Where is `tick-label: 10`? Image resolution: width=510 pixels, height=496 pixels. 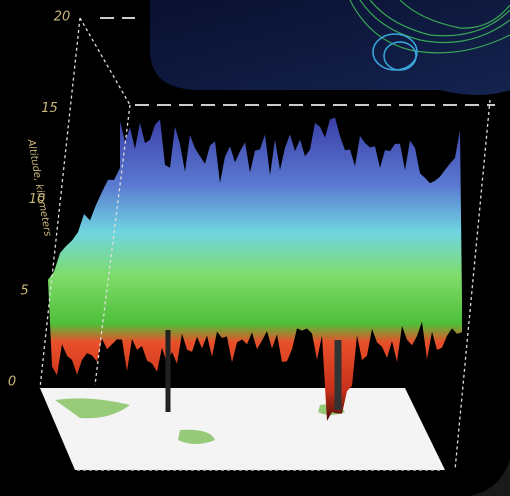
tick-label: 10 is located at coordinates (37, 199).